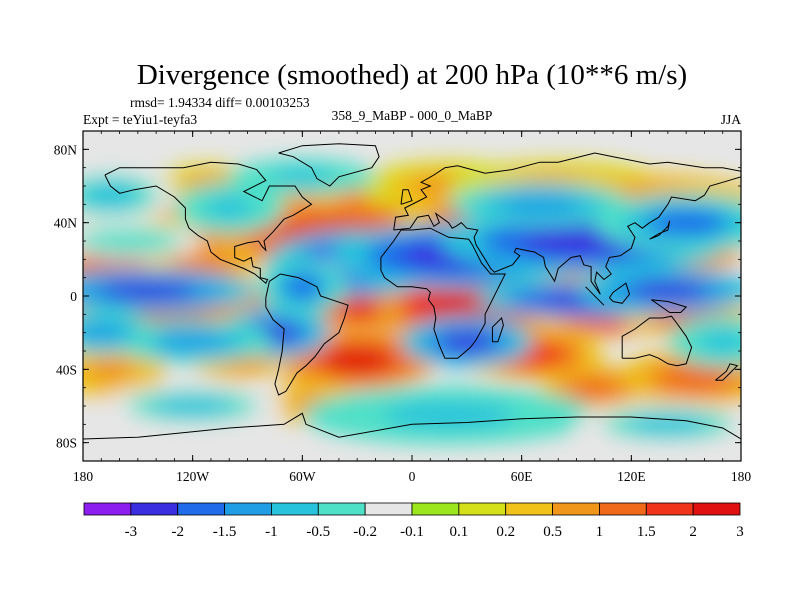  Describe the element at coordinates (522, 476) in the screenshot. I see `x-tick-label: 60E` at that location.